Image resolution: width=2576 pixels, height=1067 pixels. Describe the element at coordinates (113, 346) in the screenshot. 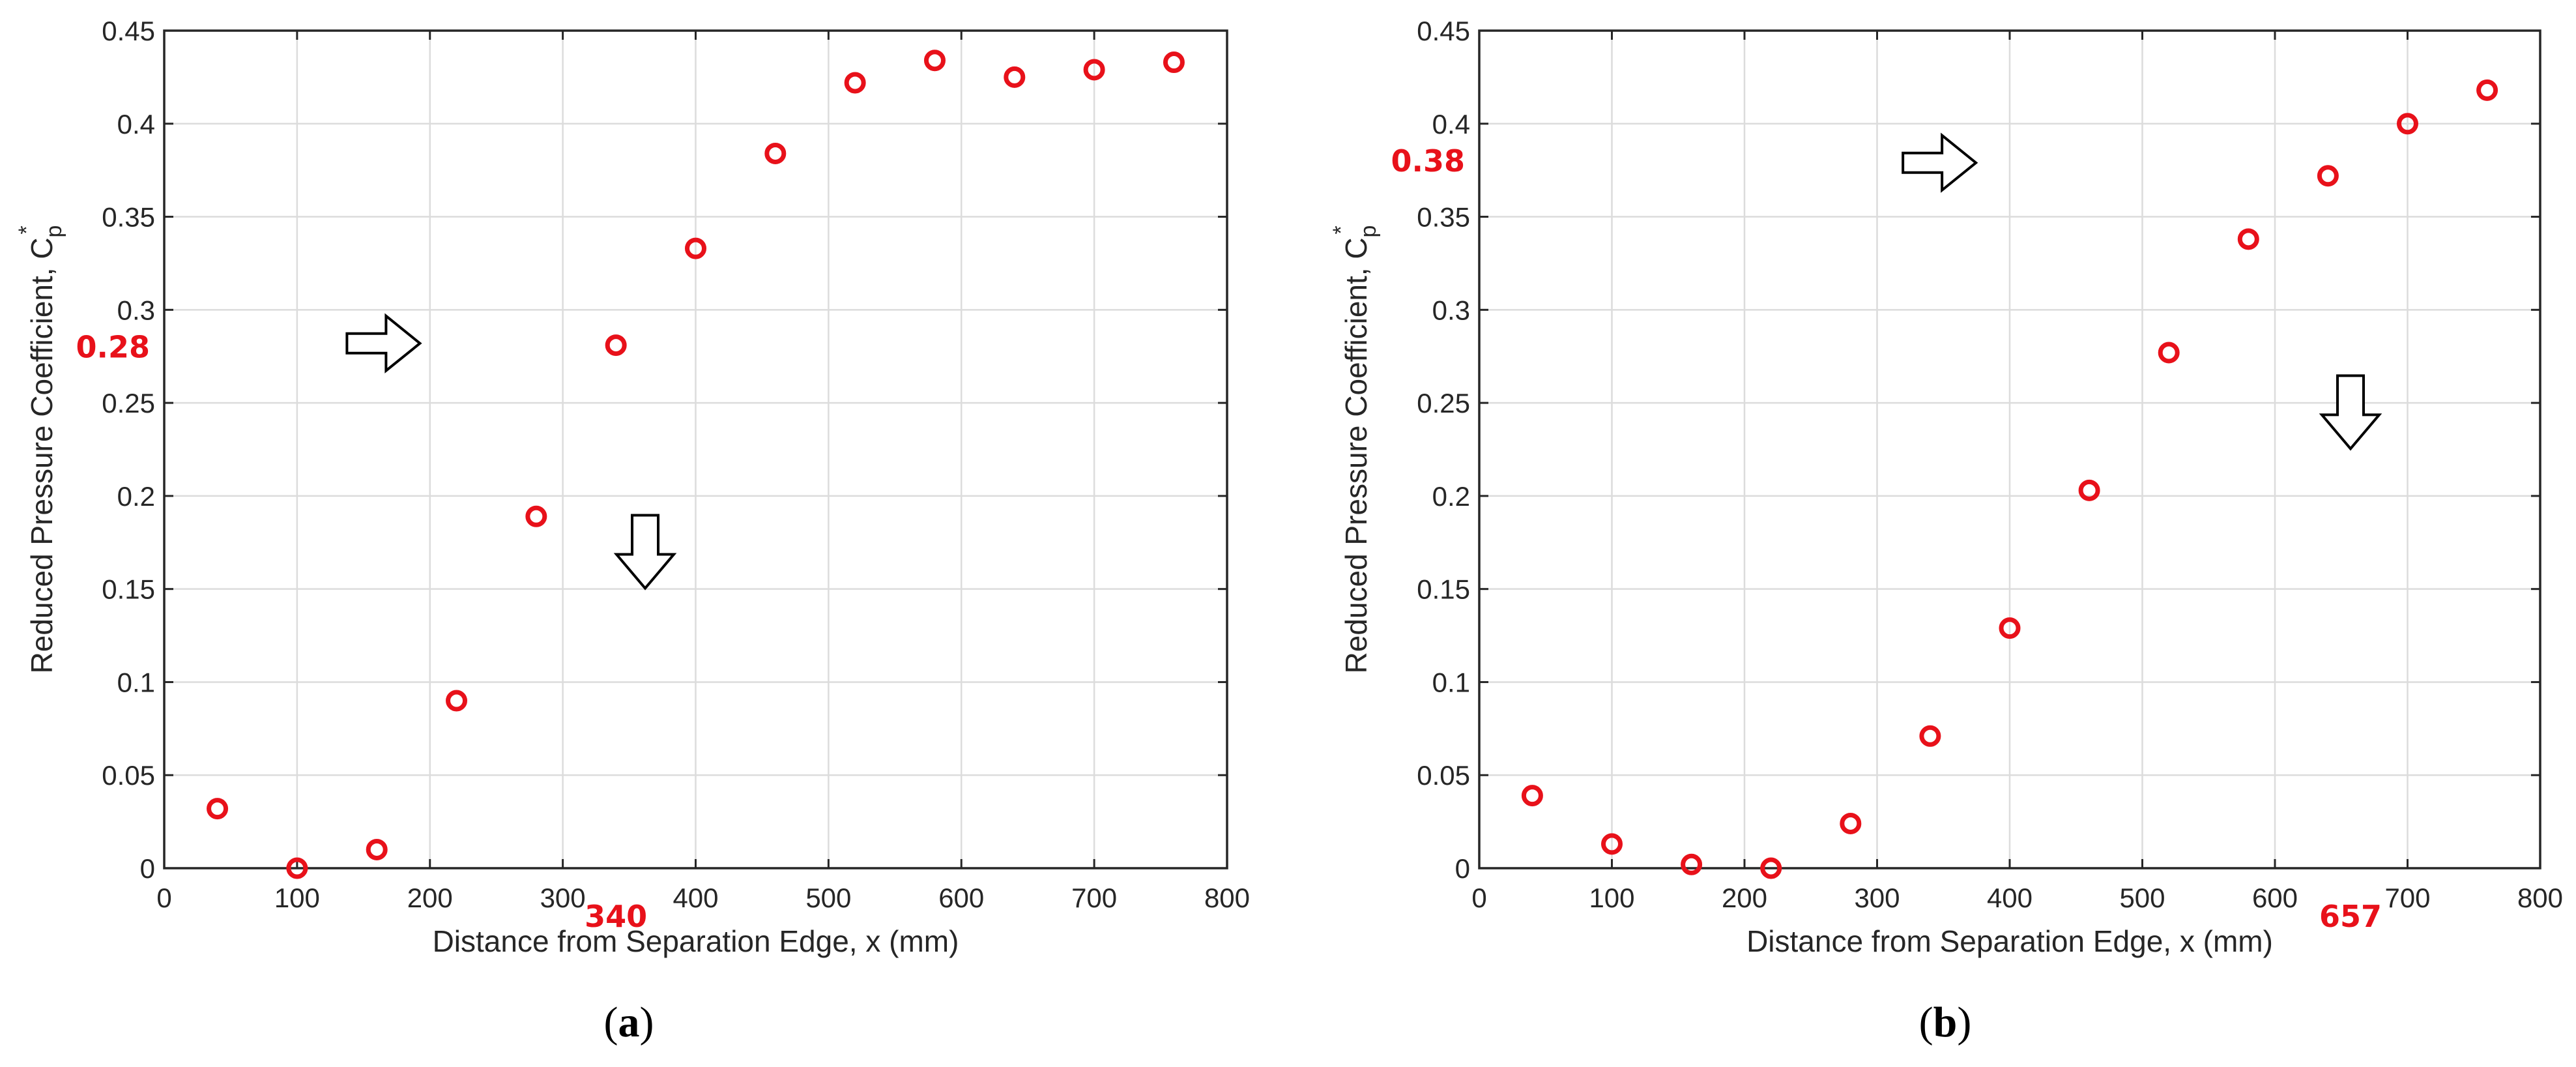

I see `annotation-y-value: 0.28` at that location.